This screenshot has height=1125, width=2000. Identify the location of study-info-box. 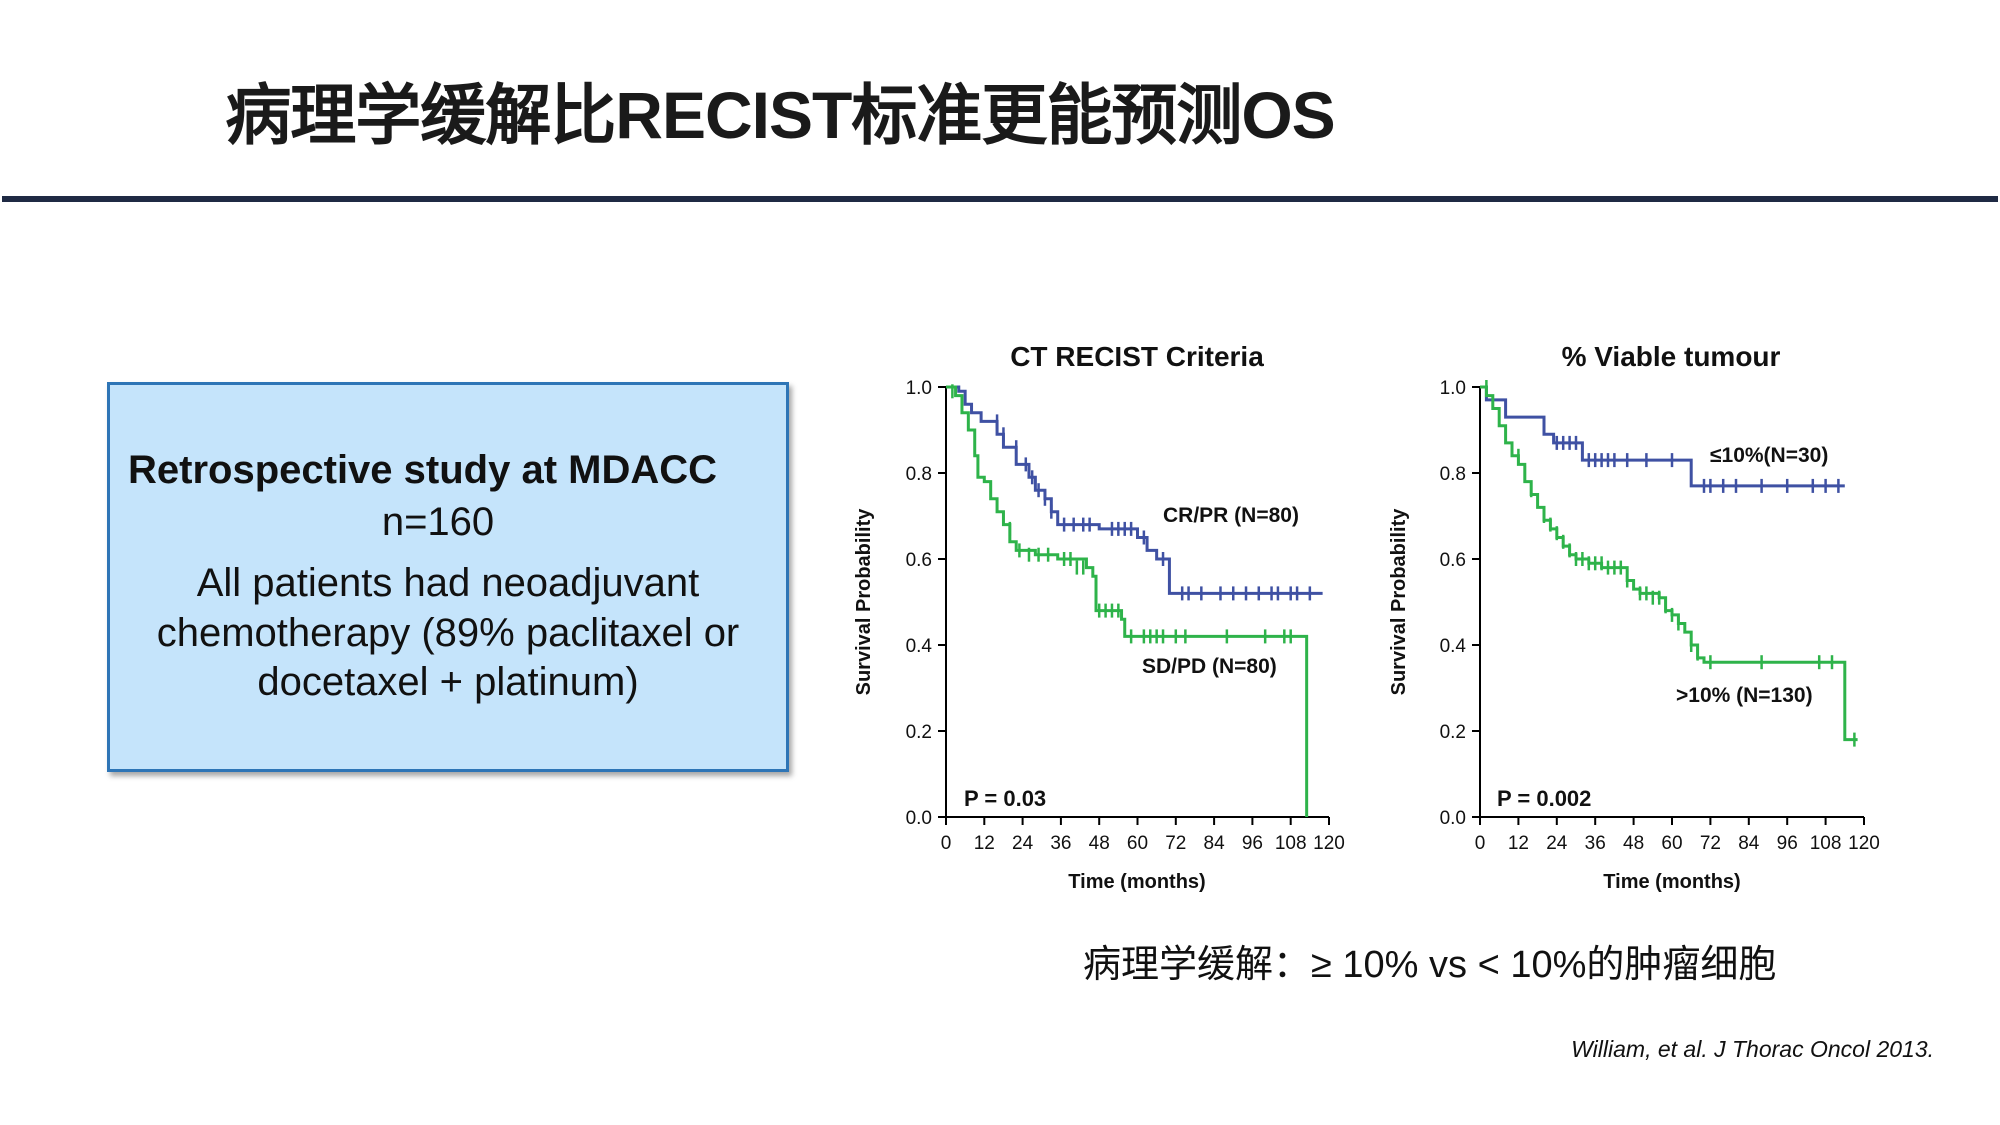
(448, 577).